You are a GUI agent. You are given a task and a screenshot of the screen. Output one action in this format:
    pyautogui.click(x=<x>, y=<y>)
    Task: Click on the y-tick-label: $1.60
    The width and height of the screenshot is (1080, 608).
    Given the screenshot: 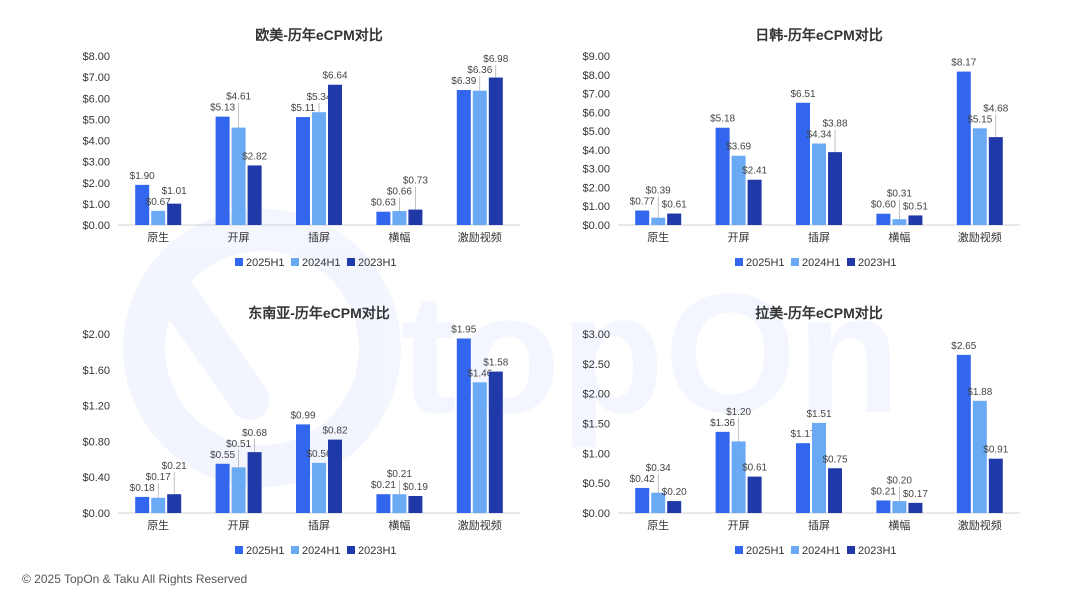 What is the action you would take?
    pyautogui.click(x=96, y=371)
    